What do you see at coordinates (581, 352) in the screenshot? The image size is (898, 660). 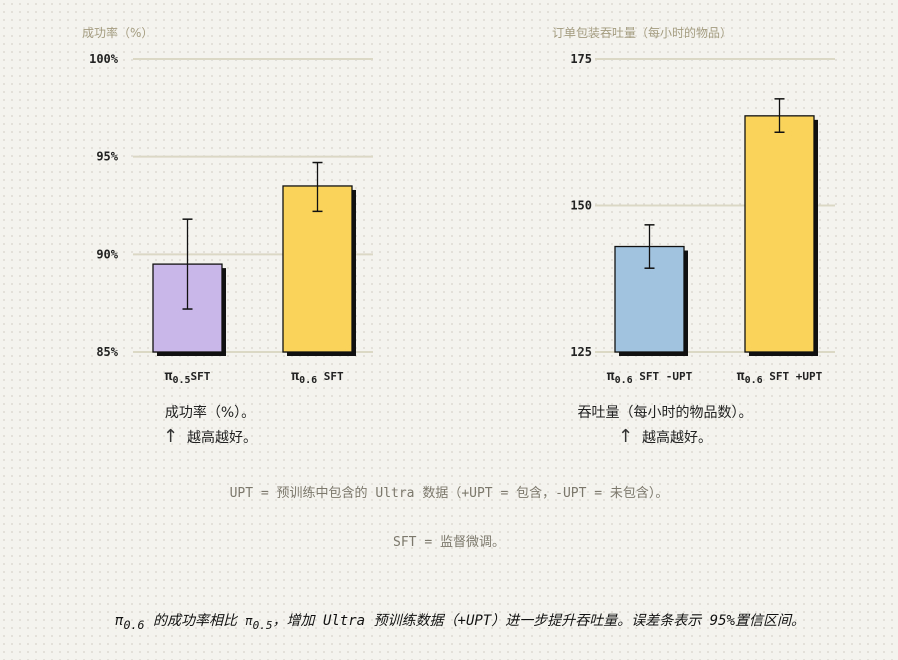 I see `y-tick-label: 125` at bounding box center [581, 352].